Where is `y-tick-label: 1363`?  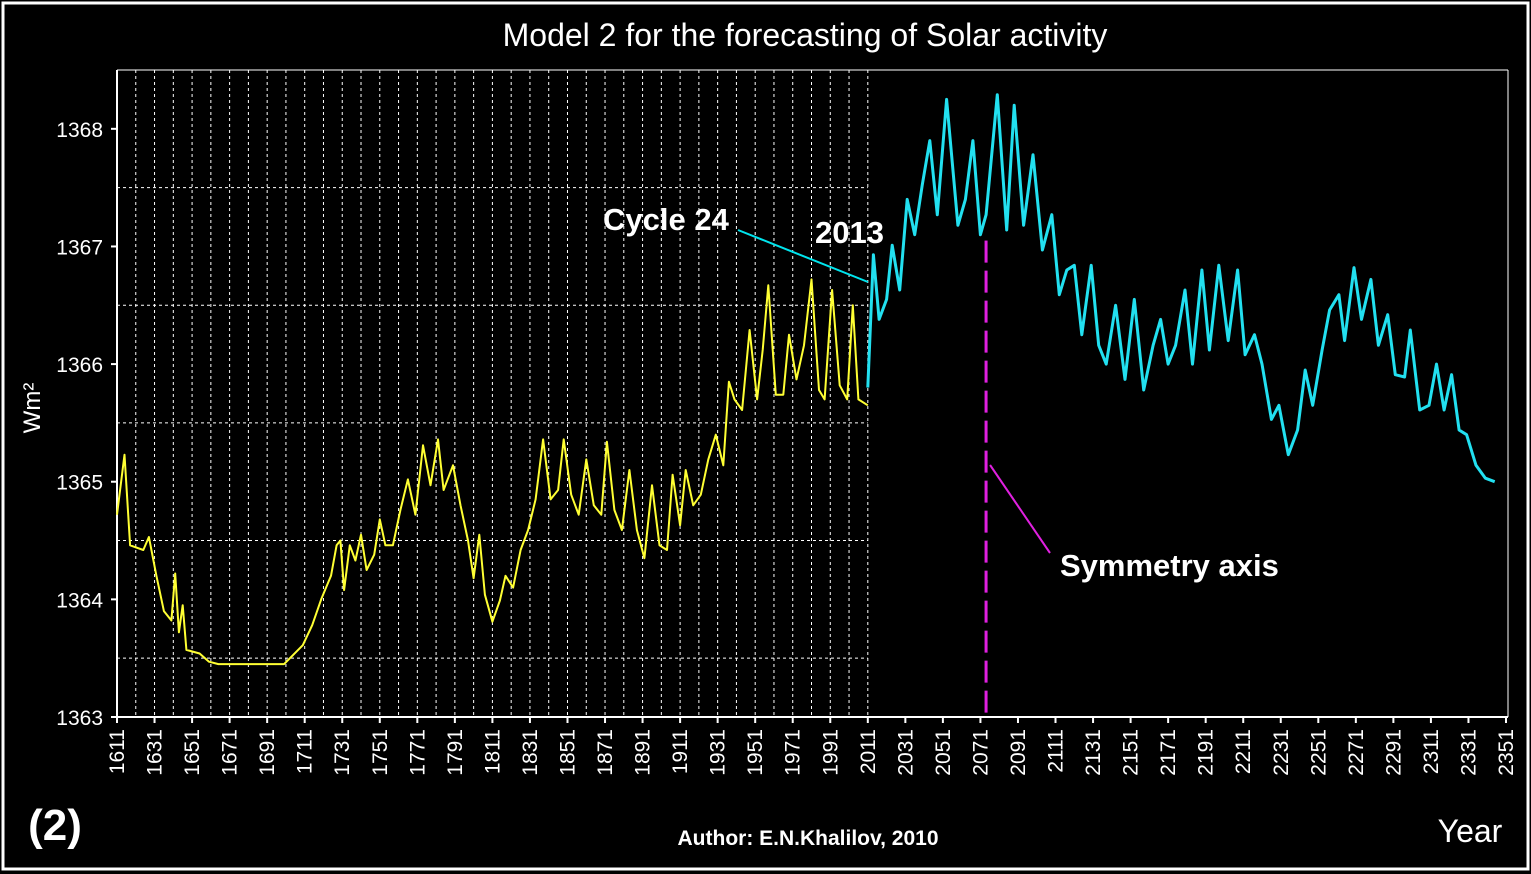 y-tick-label: 1363 is located at coordinates (79, 718).